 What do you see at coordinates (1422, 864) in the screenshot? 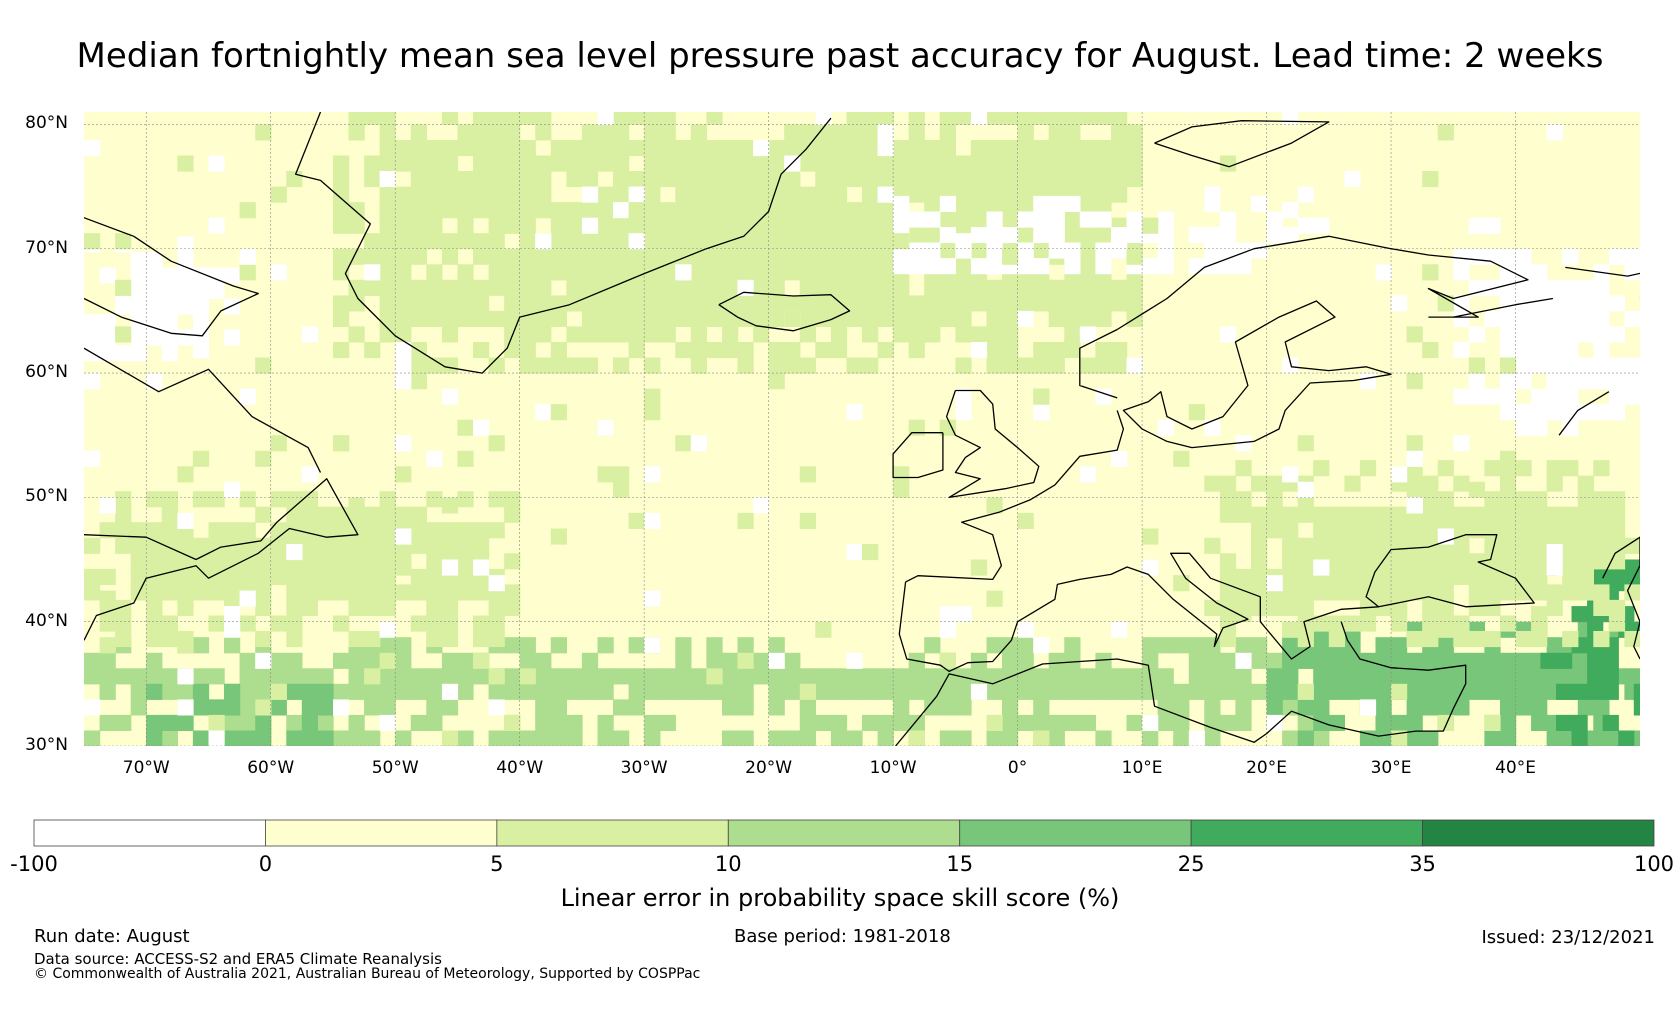
I see `colorbar-tick: 35` at bounding box center [1422, 864].